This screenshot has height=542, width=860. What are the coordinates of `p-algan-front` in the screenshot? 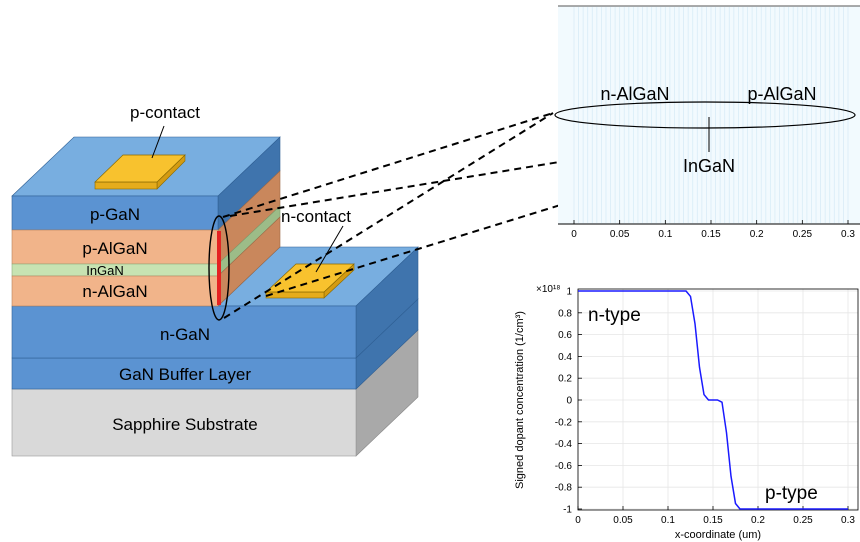 It's located at (115, 247).